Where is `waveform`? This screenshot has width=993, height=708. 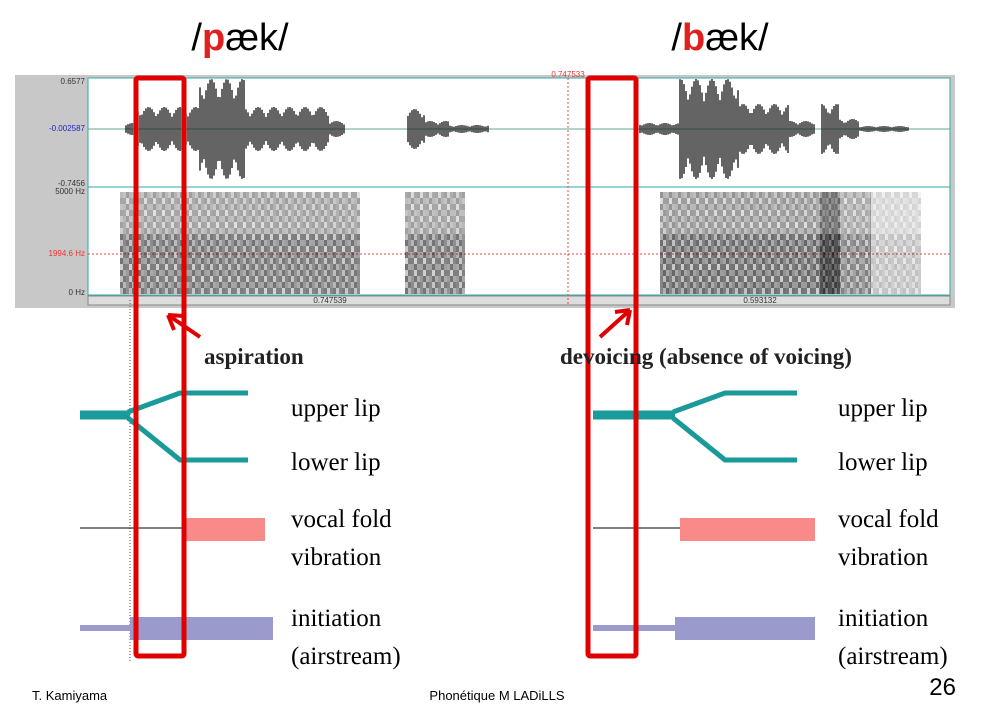 waveform is located at coordinates (517, 129).